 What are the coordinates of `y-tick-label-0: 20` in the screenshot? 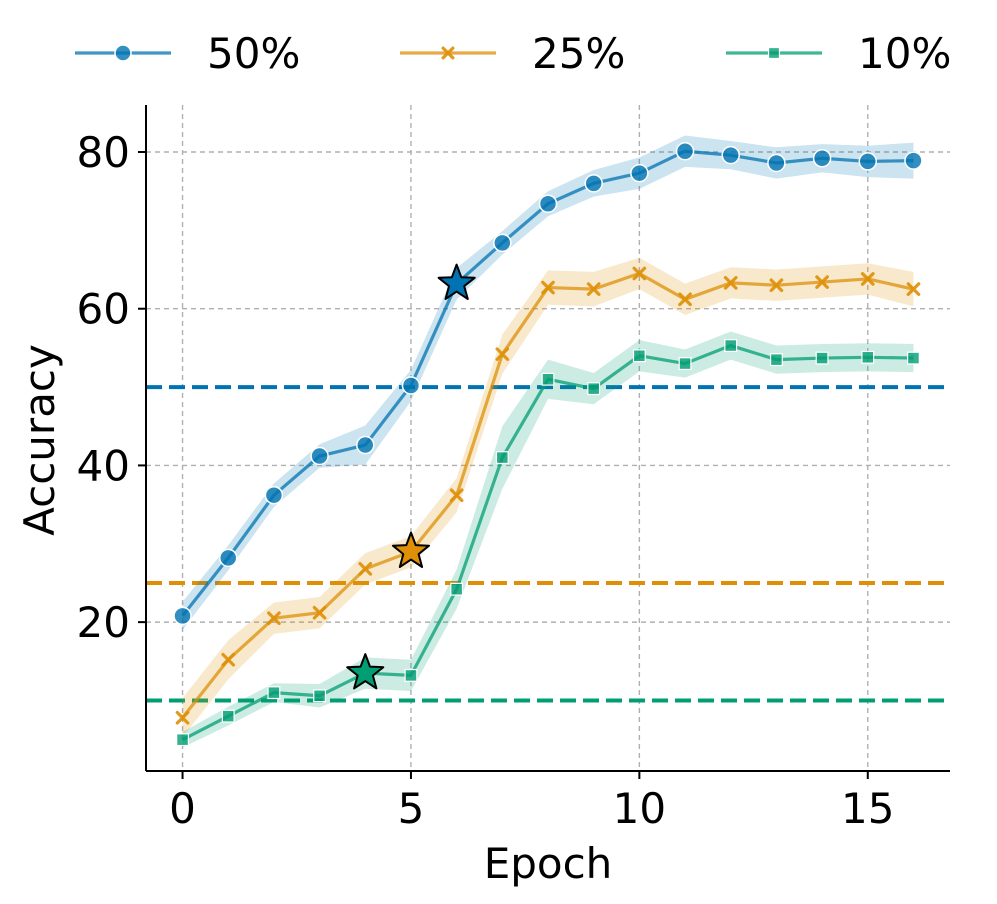 It's located at (103, 622).